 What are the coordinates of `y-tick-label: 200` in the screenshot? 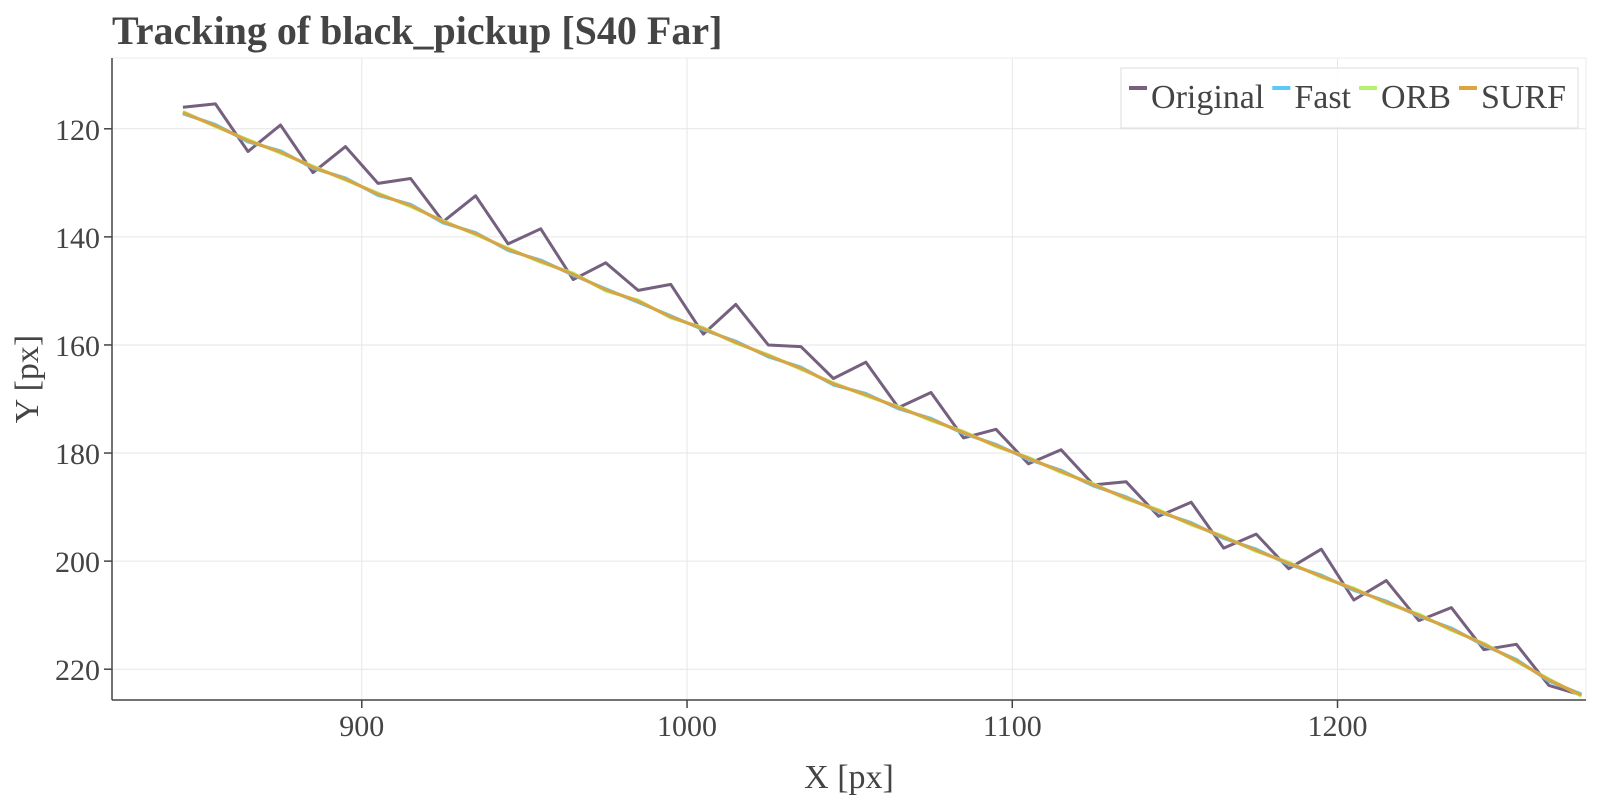 It's located at (77, 562).